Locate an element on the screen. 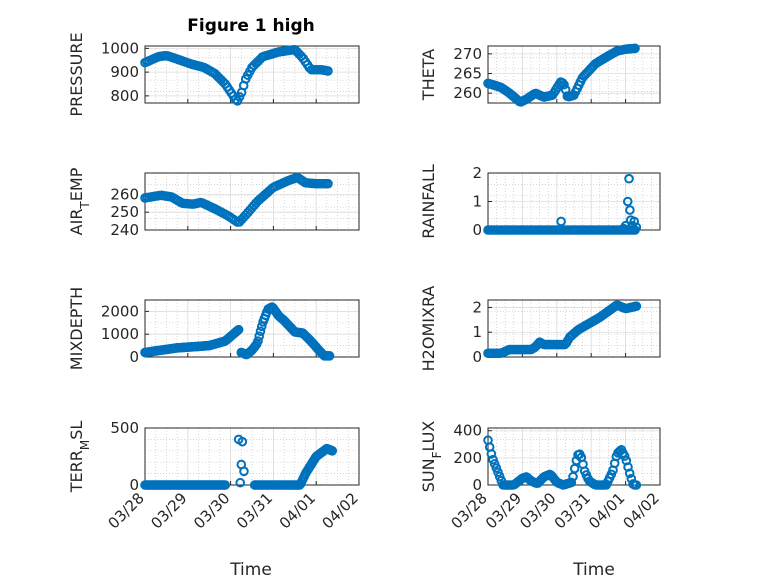 The image size is (778, 583). y-tick-label: 2000 is located at coordinates (120, 311).